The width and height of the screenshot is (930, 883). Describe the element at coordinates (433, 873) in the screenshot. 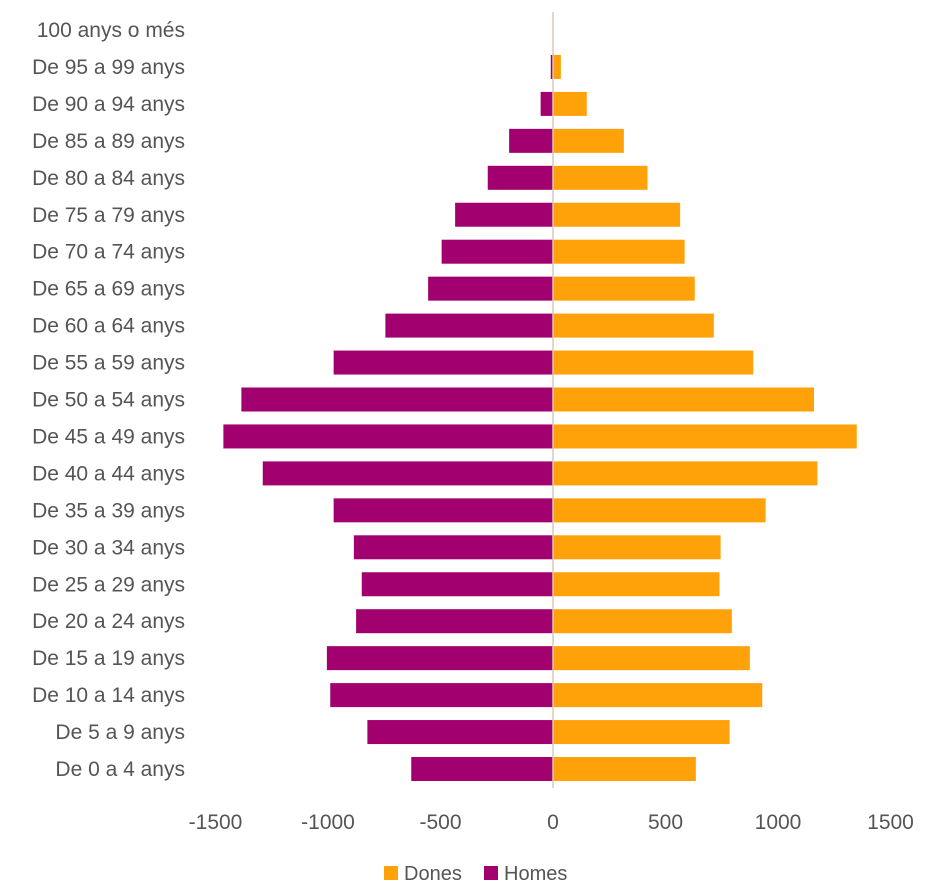

I see `legend-label-dones: Dones` at that location.